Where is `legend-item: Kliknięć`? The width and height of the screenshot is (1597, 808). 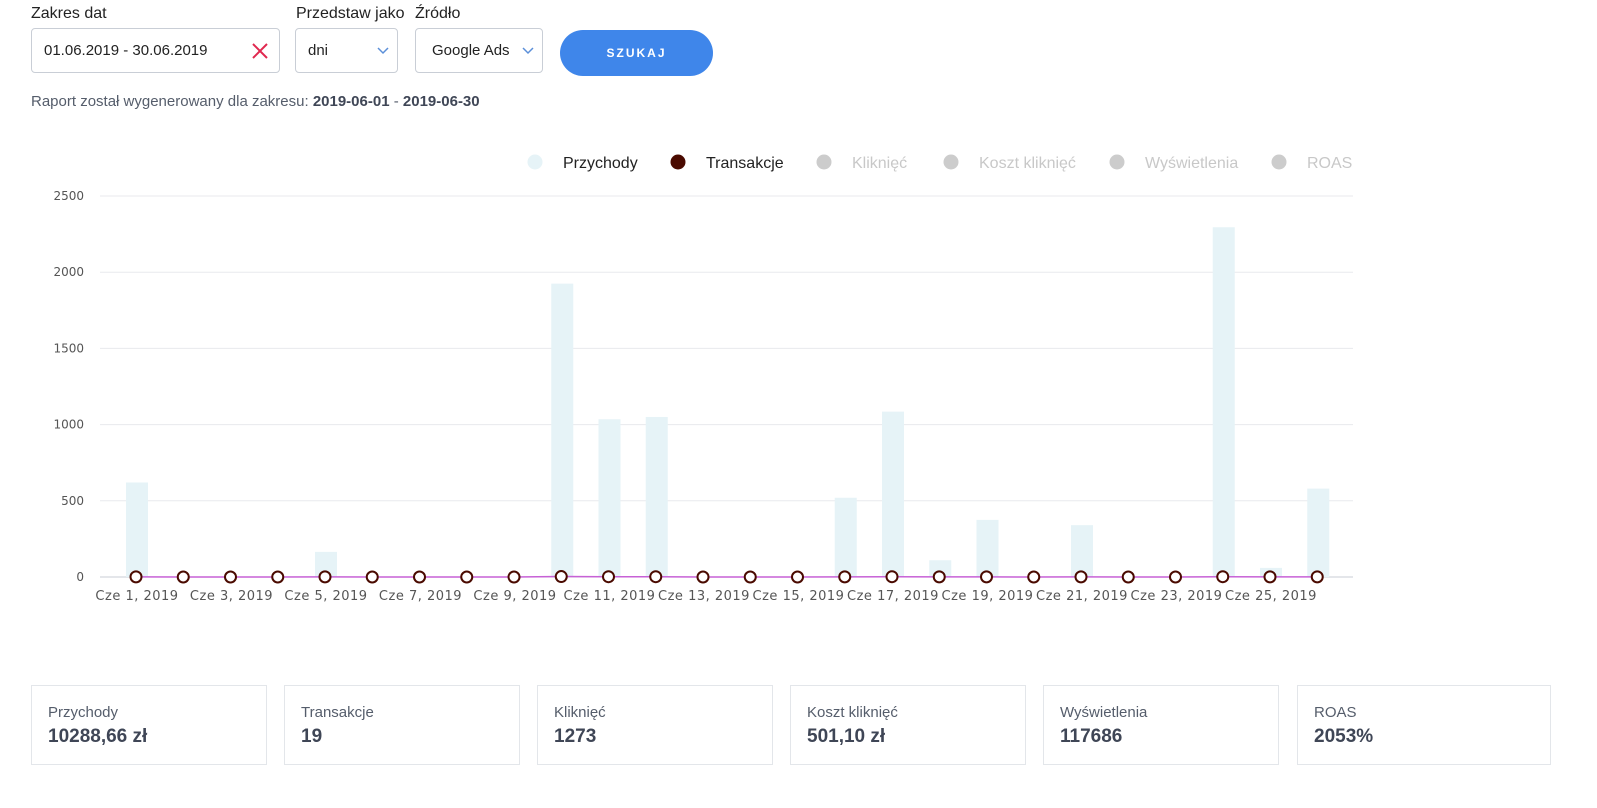 legend-item: Kliknięć is located at coordinates (879, 163).